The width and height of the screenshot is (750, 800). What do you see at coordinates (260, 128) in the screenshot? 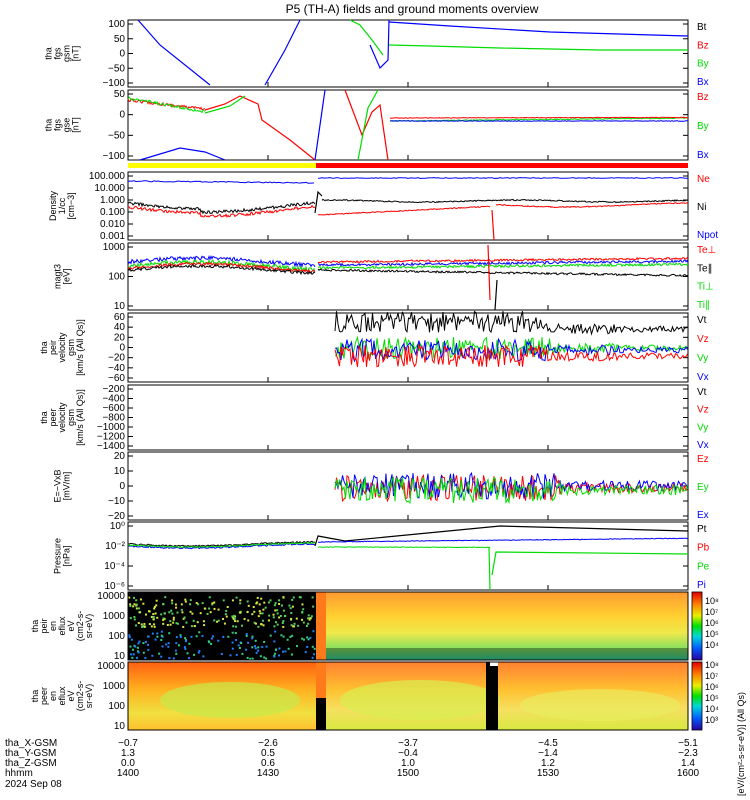
I see `trace-bz` at bounding box center [260, 128].